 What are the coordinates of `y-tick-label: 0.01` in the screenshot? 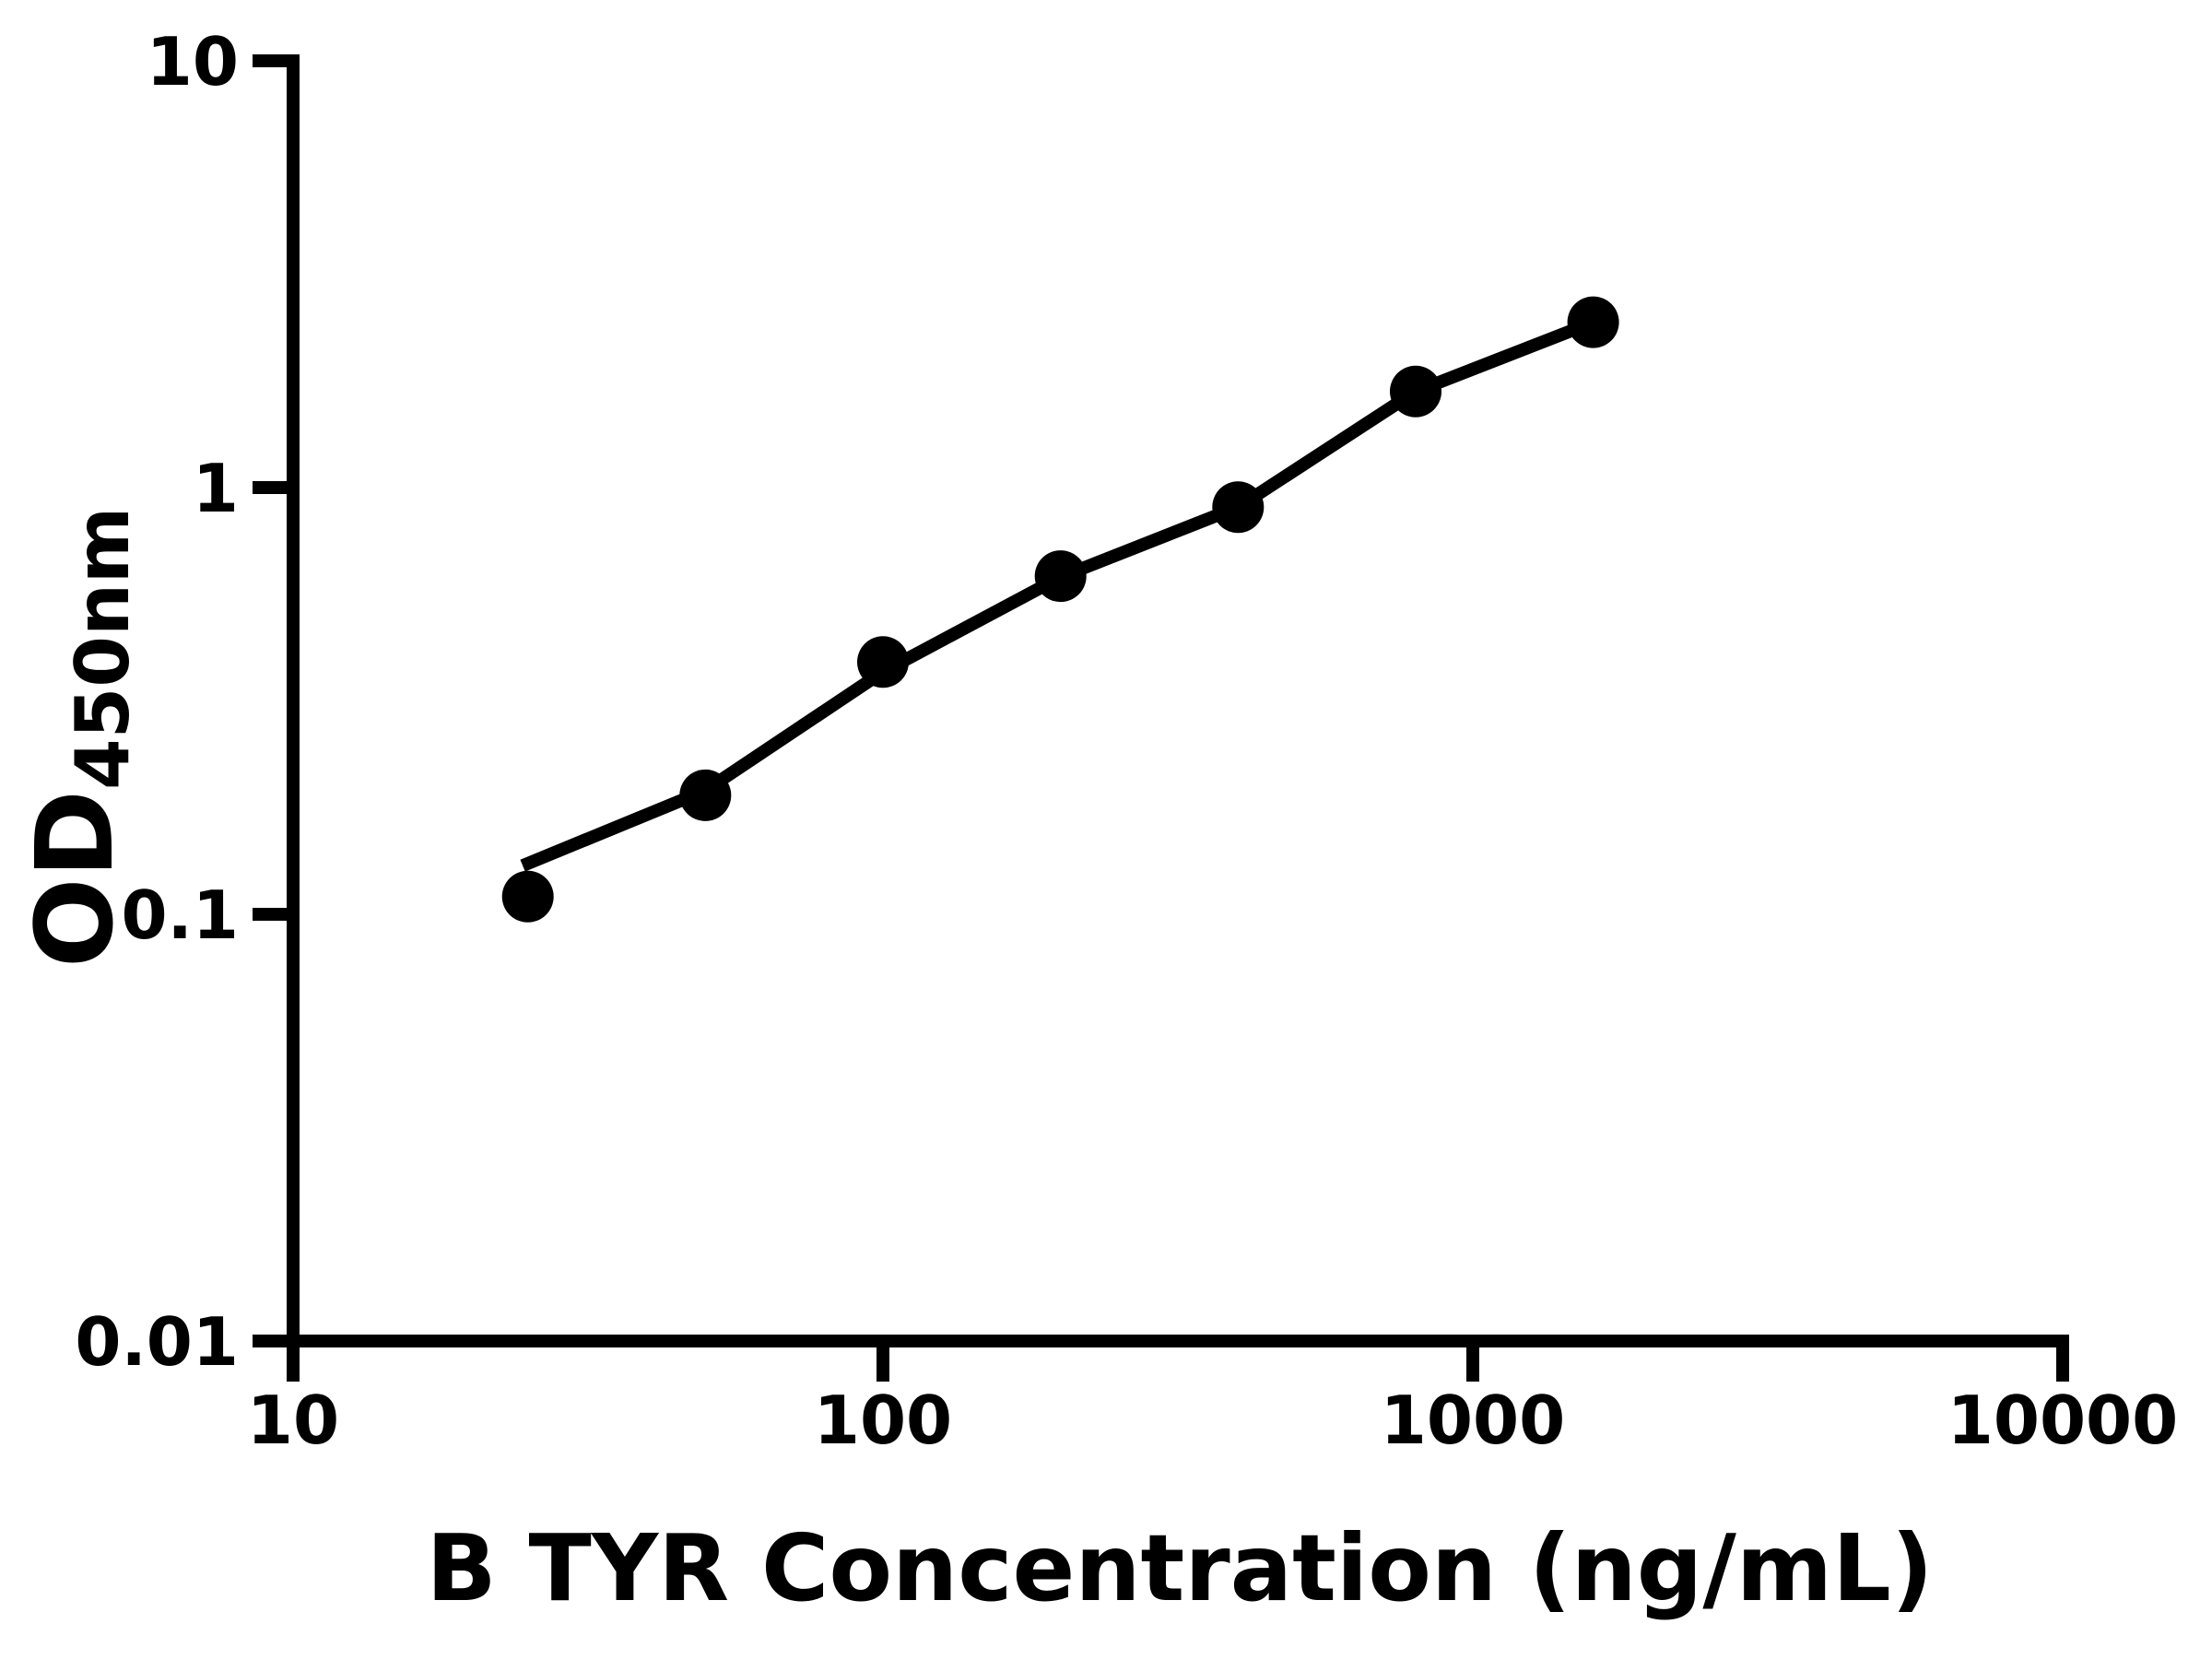 It's located at (157, 1342).